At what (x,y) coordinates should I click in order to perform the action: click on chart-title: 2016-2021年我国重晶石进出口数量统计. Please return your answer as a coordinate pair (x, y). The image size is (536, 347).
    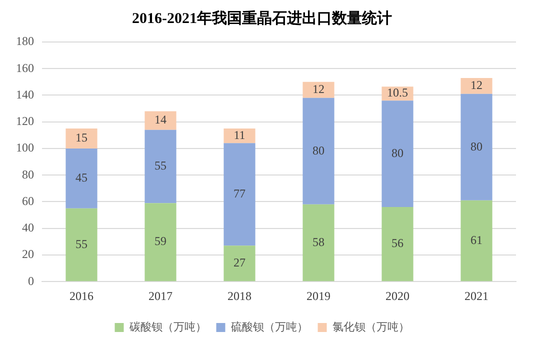
    Looking at the image, I should click on (262, 18).